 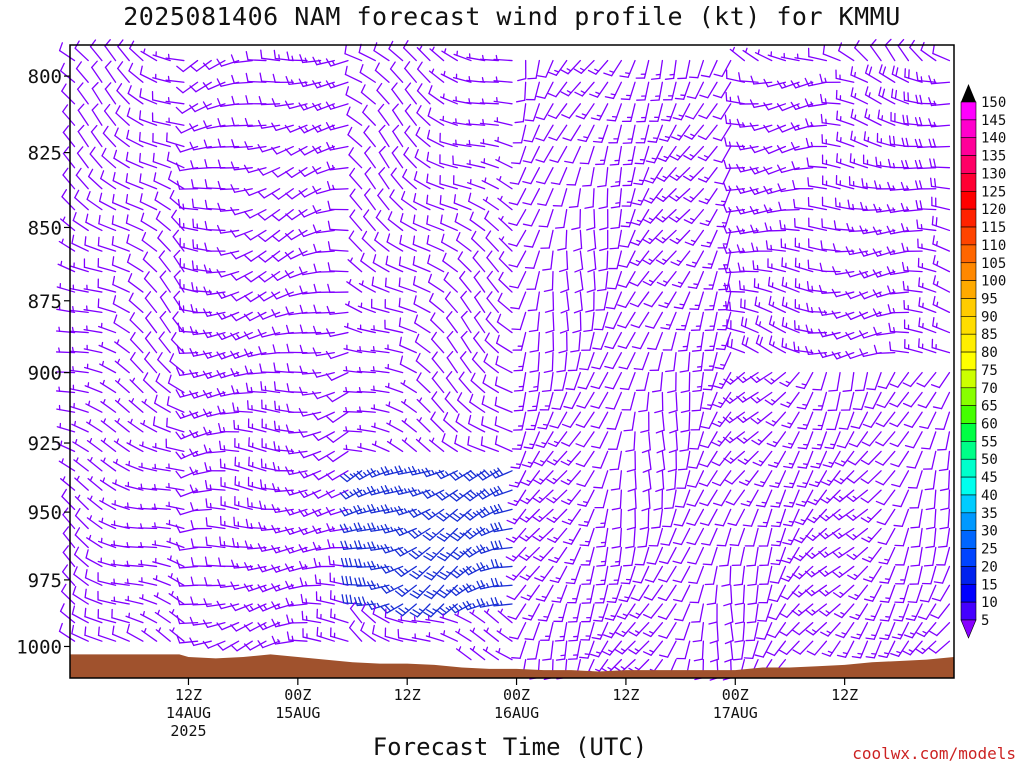 I want to click on colorbar-label: 65, so click(x=989, y=407).